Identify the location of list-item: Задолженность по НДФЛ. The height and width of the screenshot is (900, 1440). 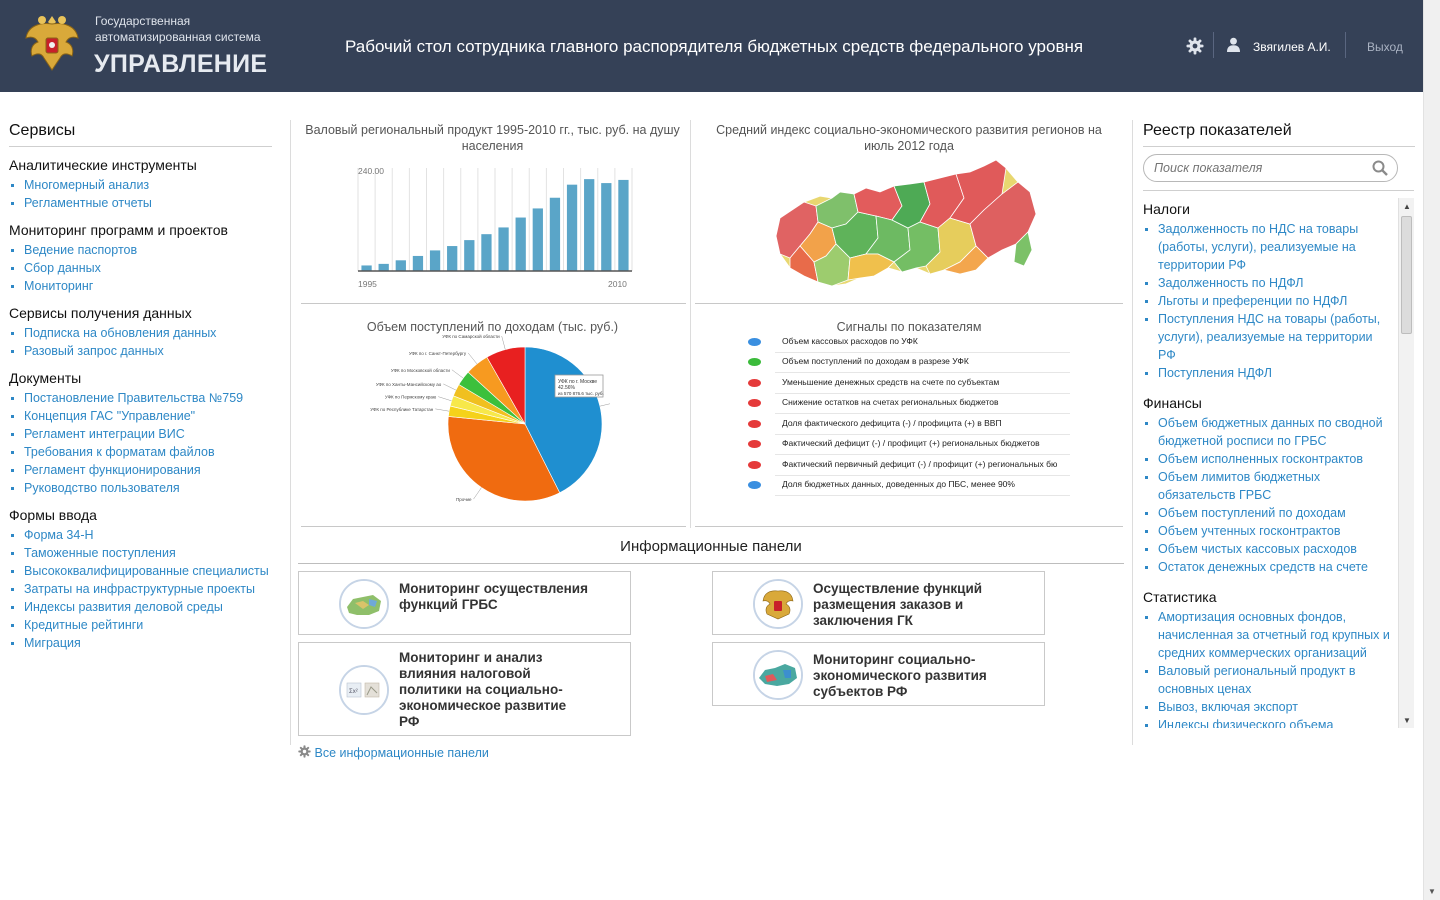
(1268, 283).